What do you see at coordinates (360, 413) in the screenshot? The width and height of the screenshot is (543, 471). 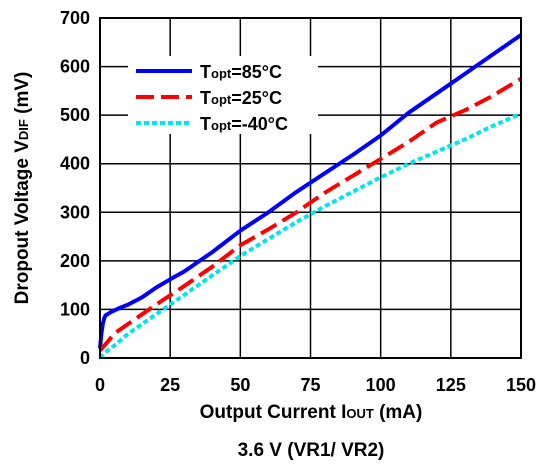 I see `x-axis-label-sub: OUT` at bounding box center [360, 413].